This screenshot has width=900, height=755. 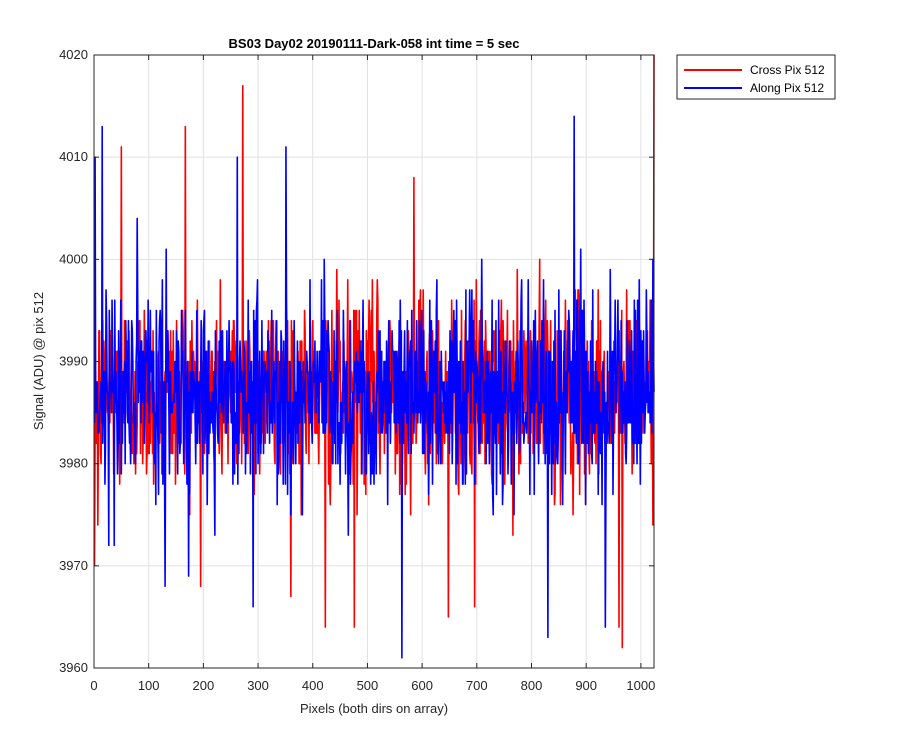 I want to click on x-tick-label: 0, so click(x=93, y=685).